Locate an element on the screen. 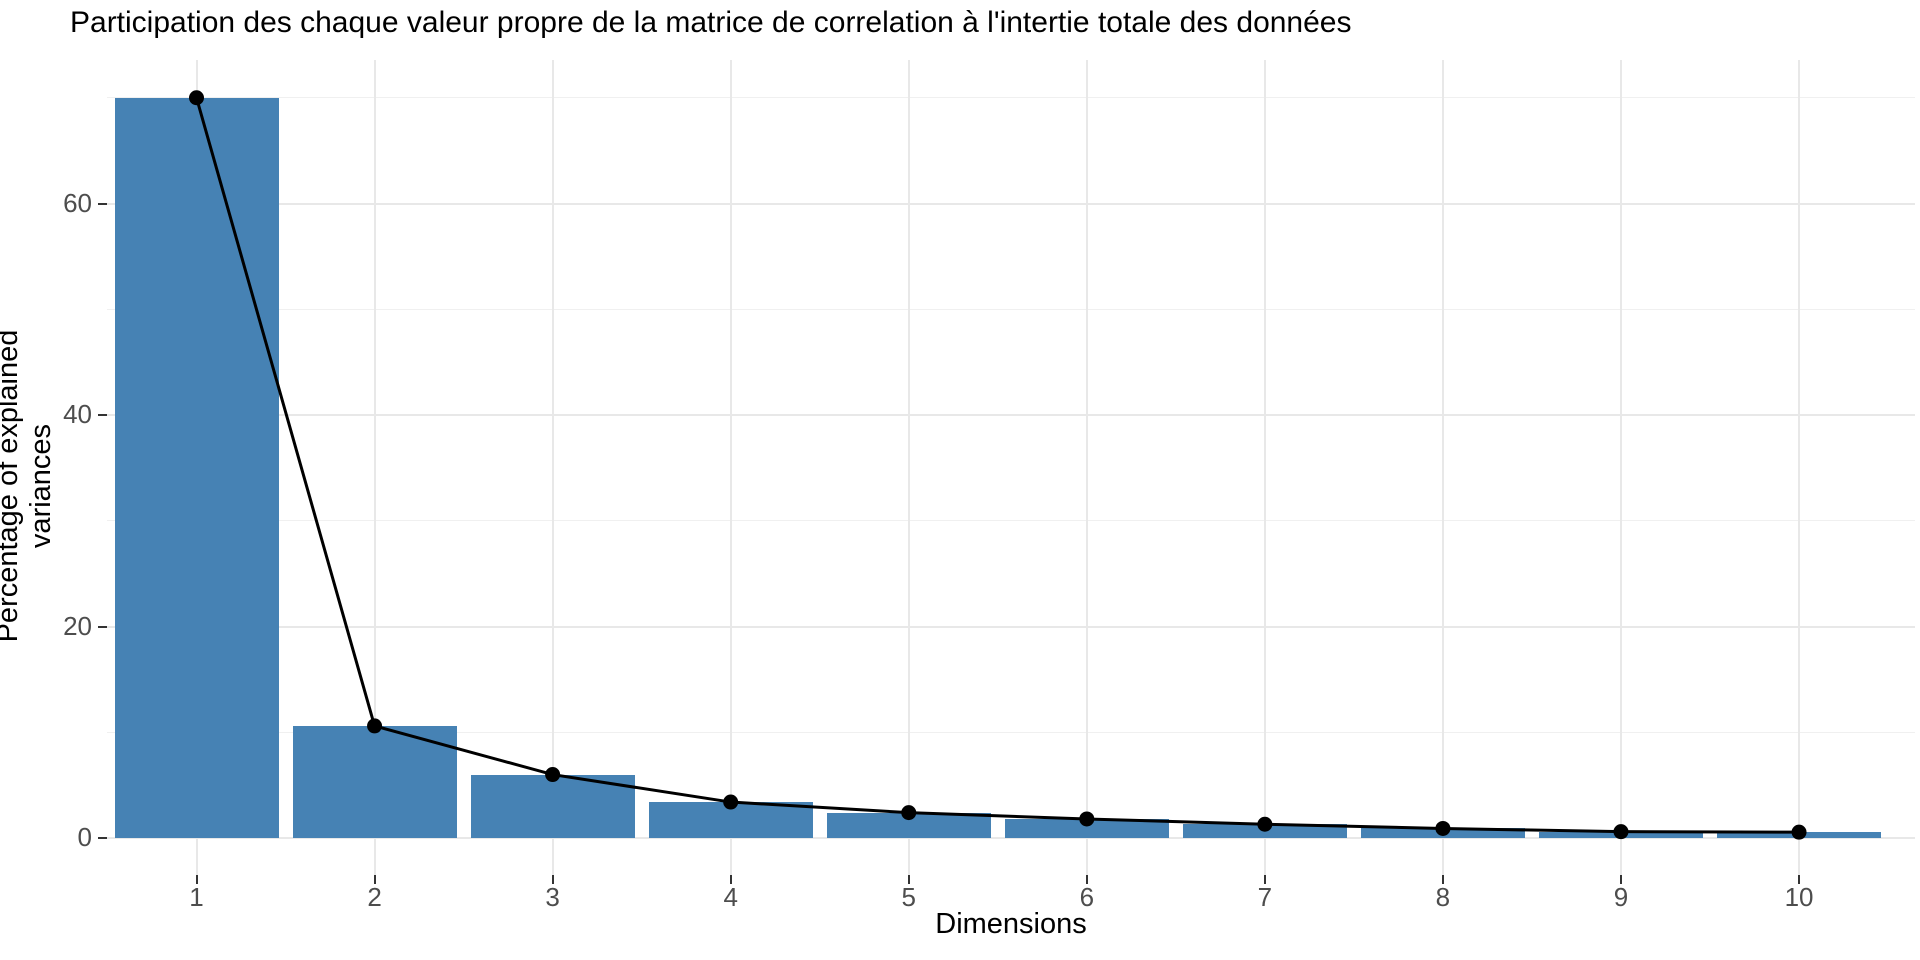 This screenshot has height=960, width=1920. x-axis-title: Dimensions is located at coordinates (1011, 924).